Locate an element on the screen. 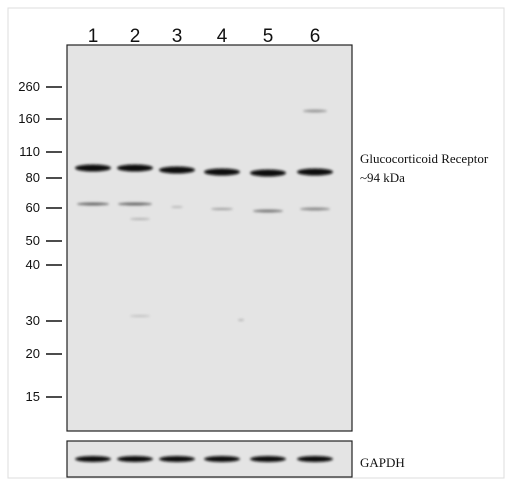 The height and width of the screenshot is (480, 507). lane-label: 2 is located at coordinates (135, 36).